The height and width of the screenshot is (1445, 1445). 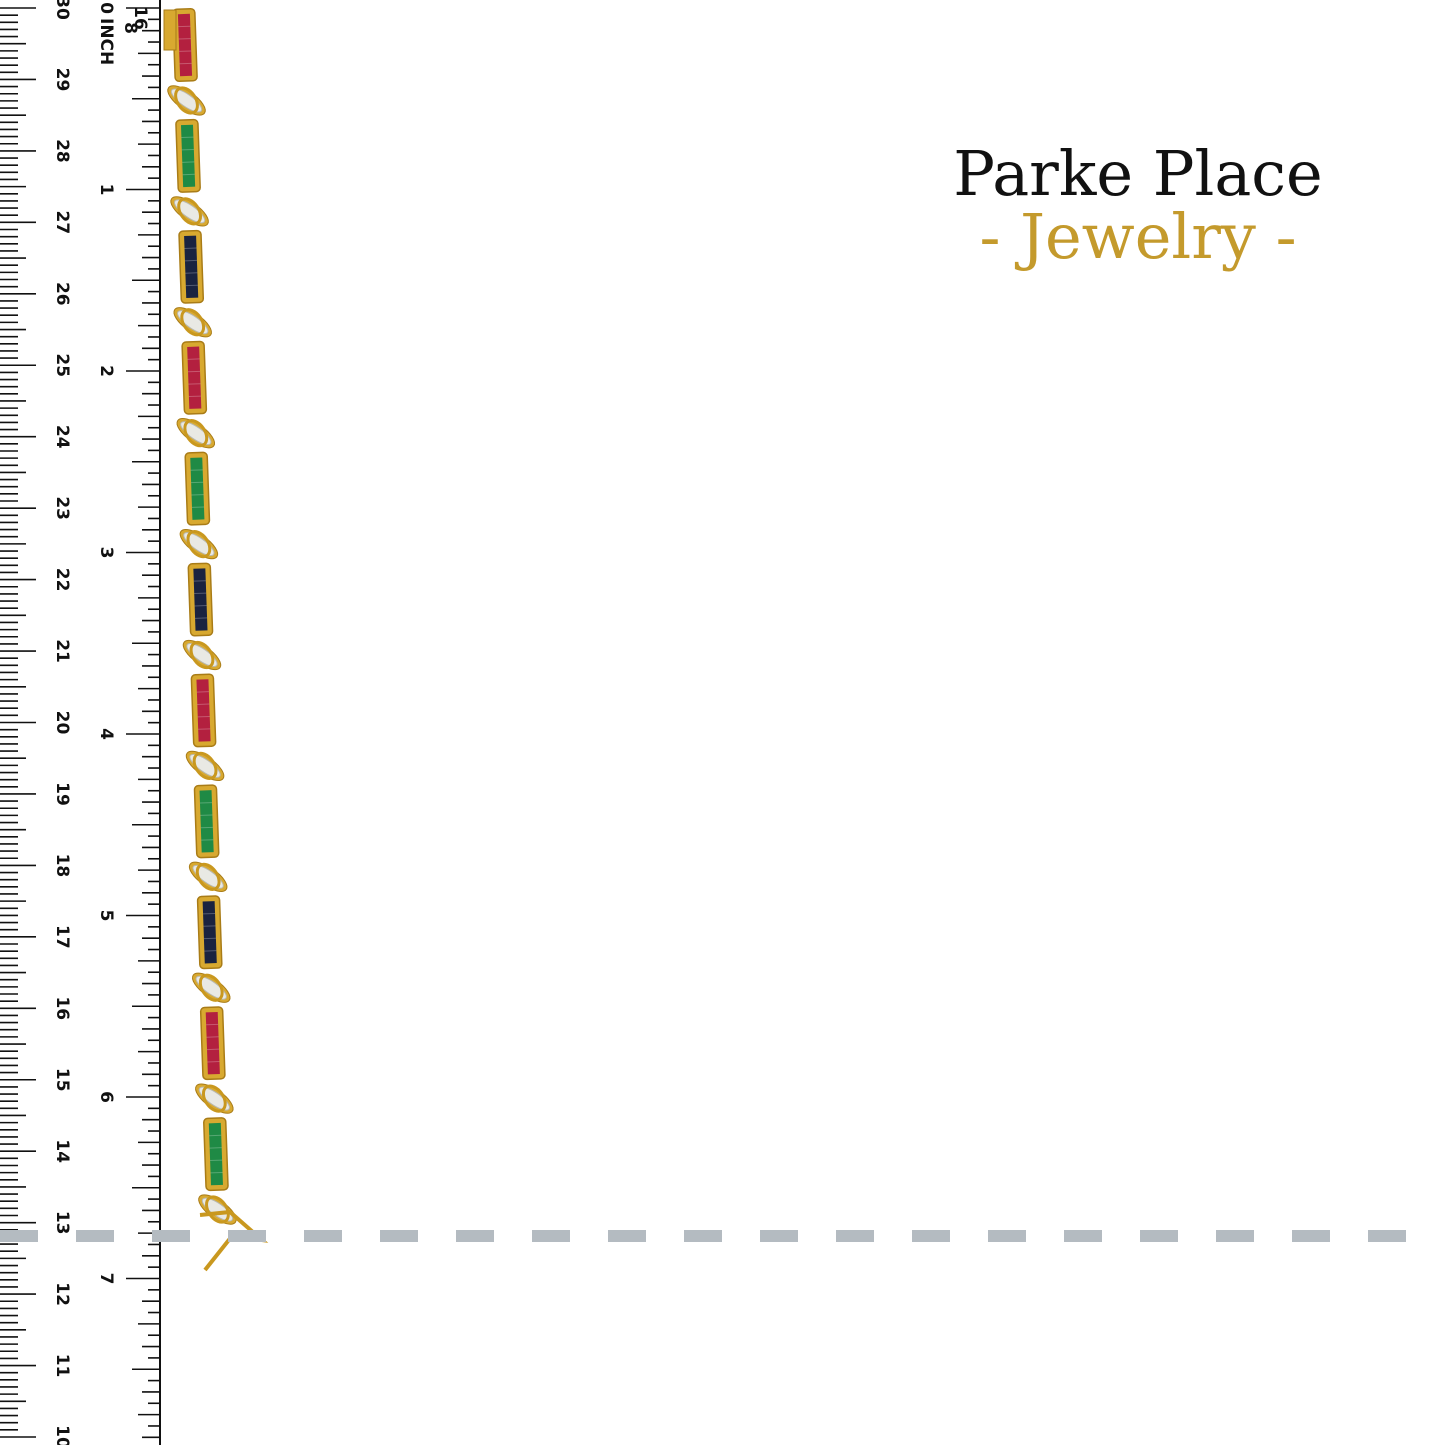 I want to click on cm-label: 27, so click(x=62, y=223).